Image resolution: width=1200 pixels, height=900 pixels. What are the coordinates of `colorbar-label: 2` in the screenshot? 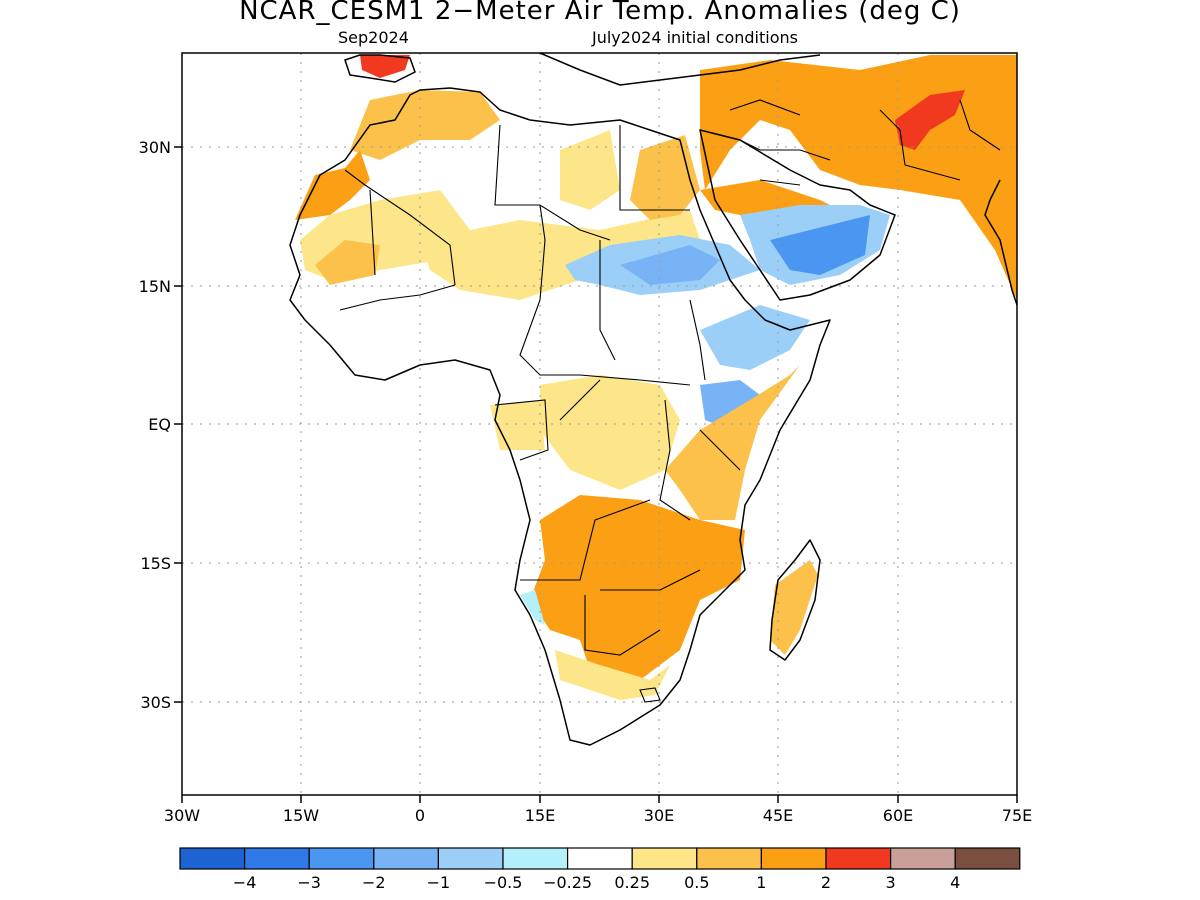 It's located at (826, 882).